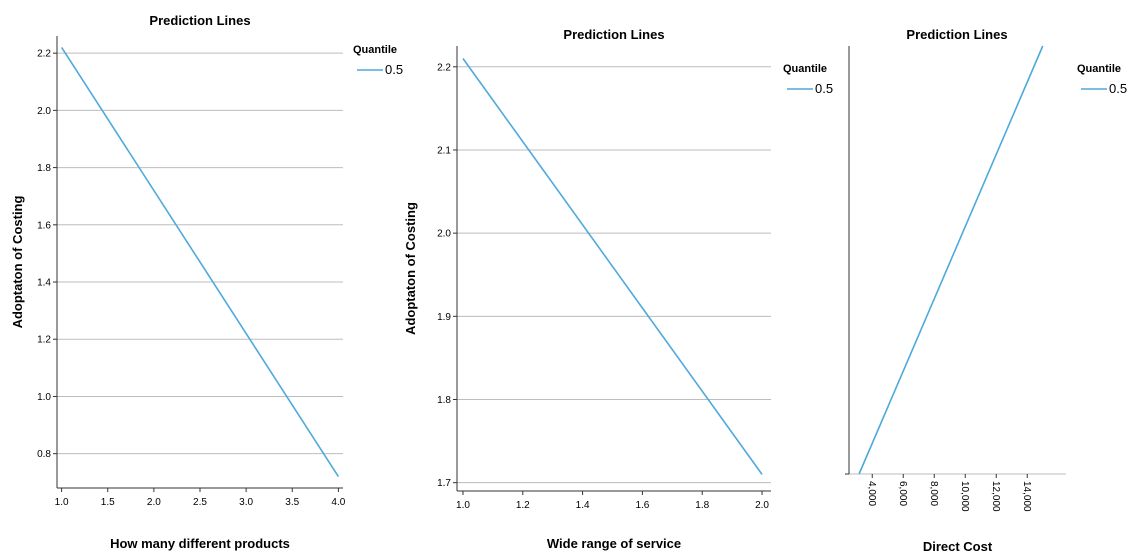 This screenshot has width=1145, height=556. Describe the element at coordinates (108, 502) in the screenshot. I see `x-tick-label: 1.5` at that location.